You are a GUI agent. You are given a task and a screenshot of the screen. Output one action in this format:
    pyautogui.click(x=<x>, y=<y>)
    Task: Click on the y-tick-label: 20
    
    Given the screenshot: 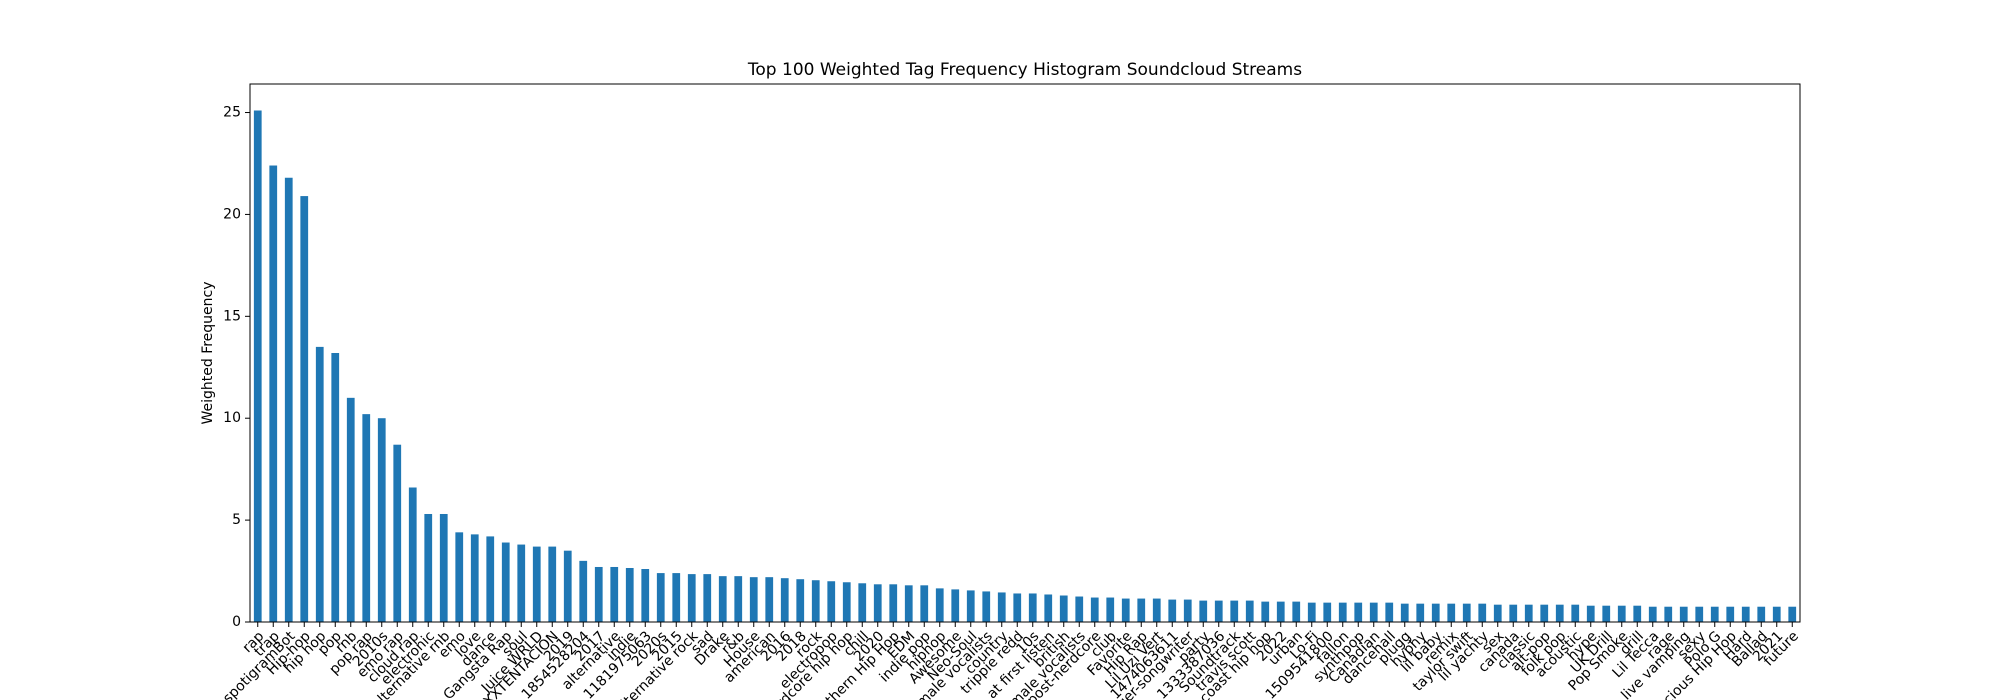 What is the action you would take?
    pyautogui.click(x=232, y=214)
    